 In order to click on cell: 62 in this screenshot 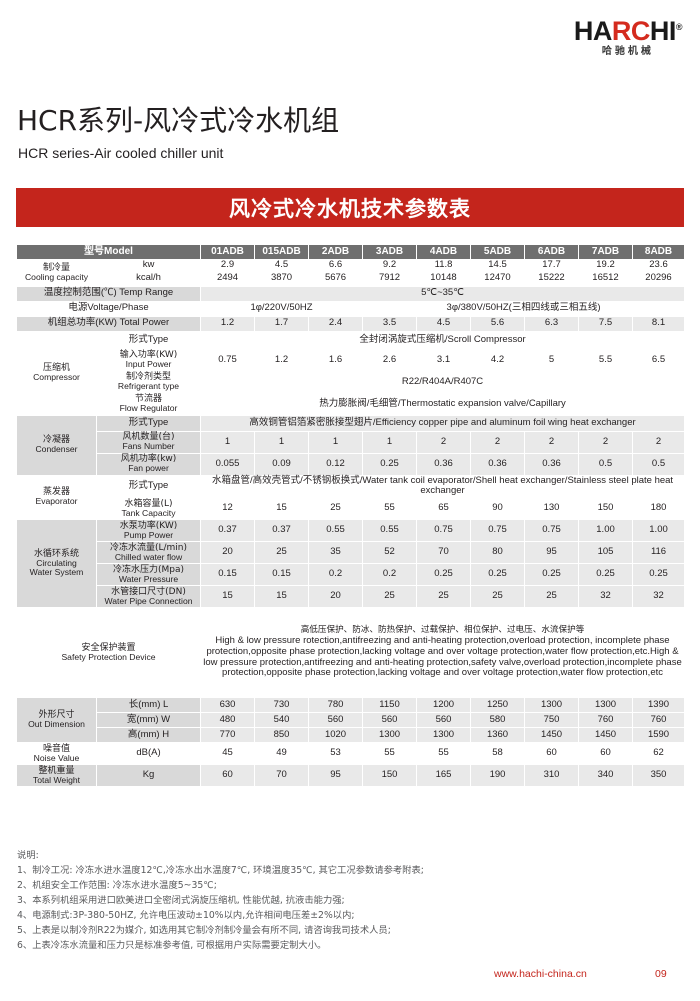, I will do `click(659, 753)`.